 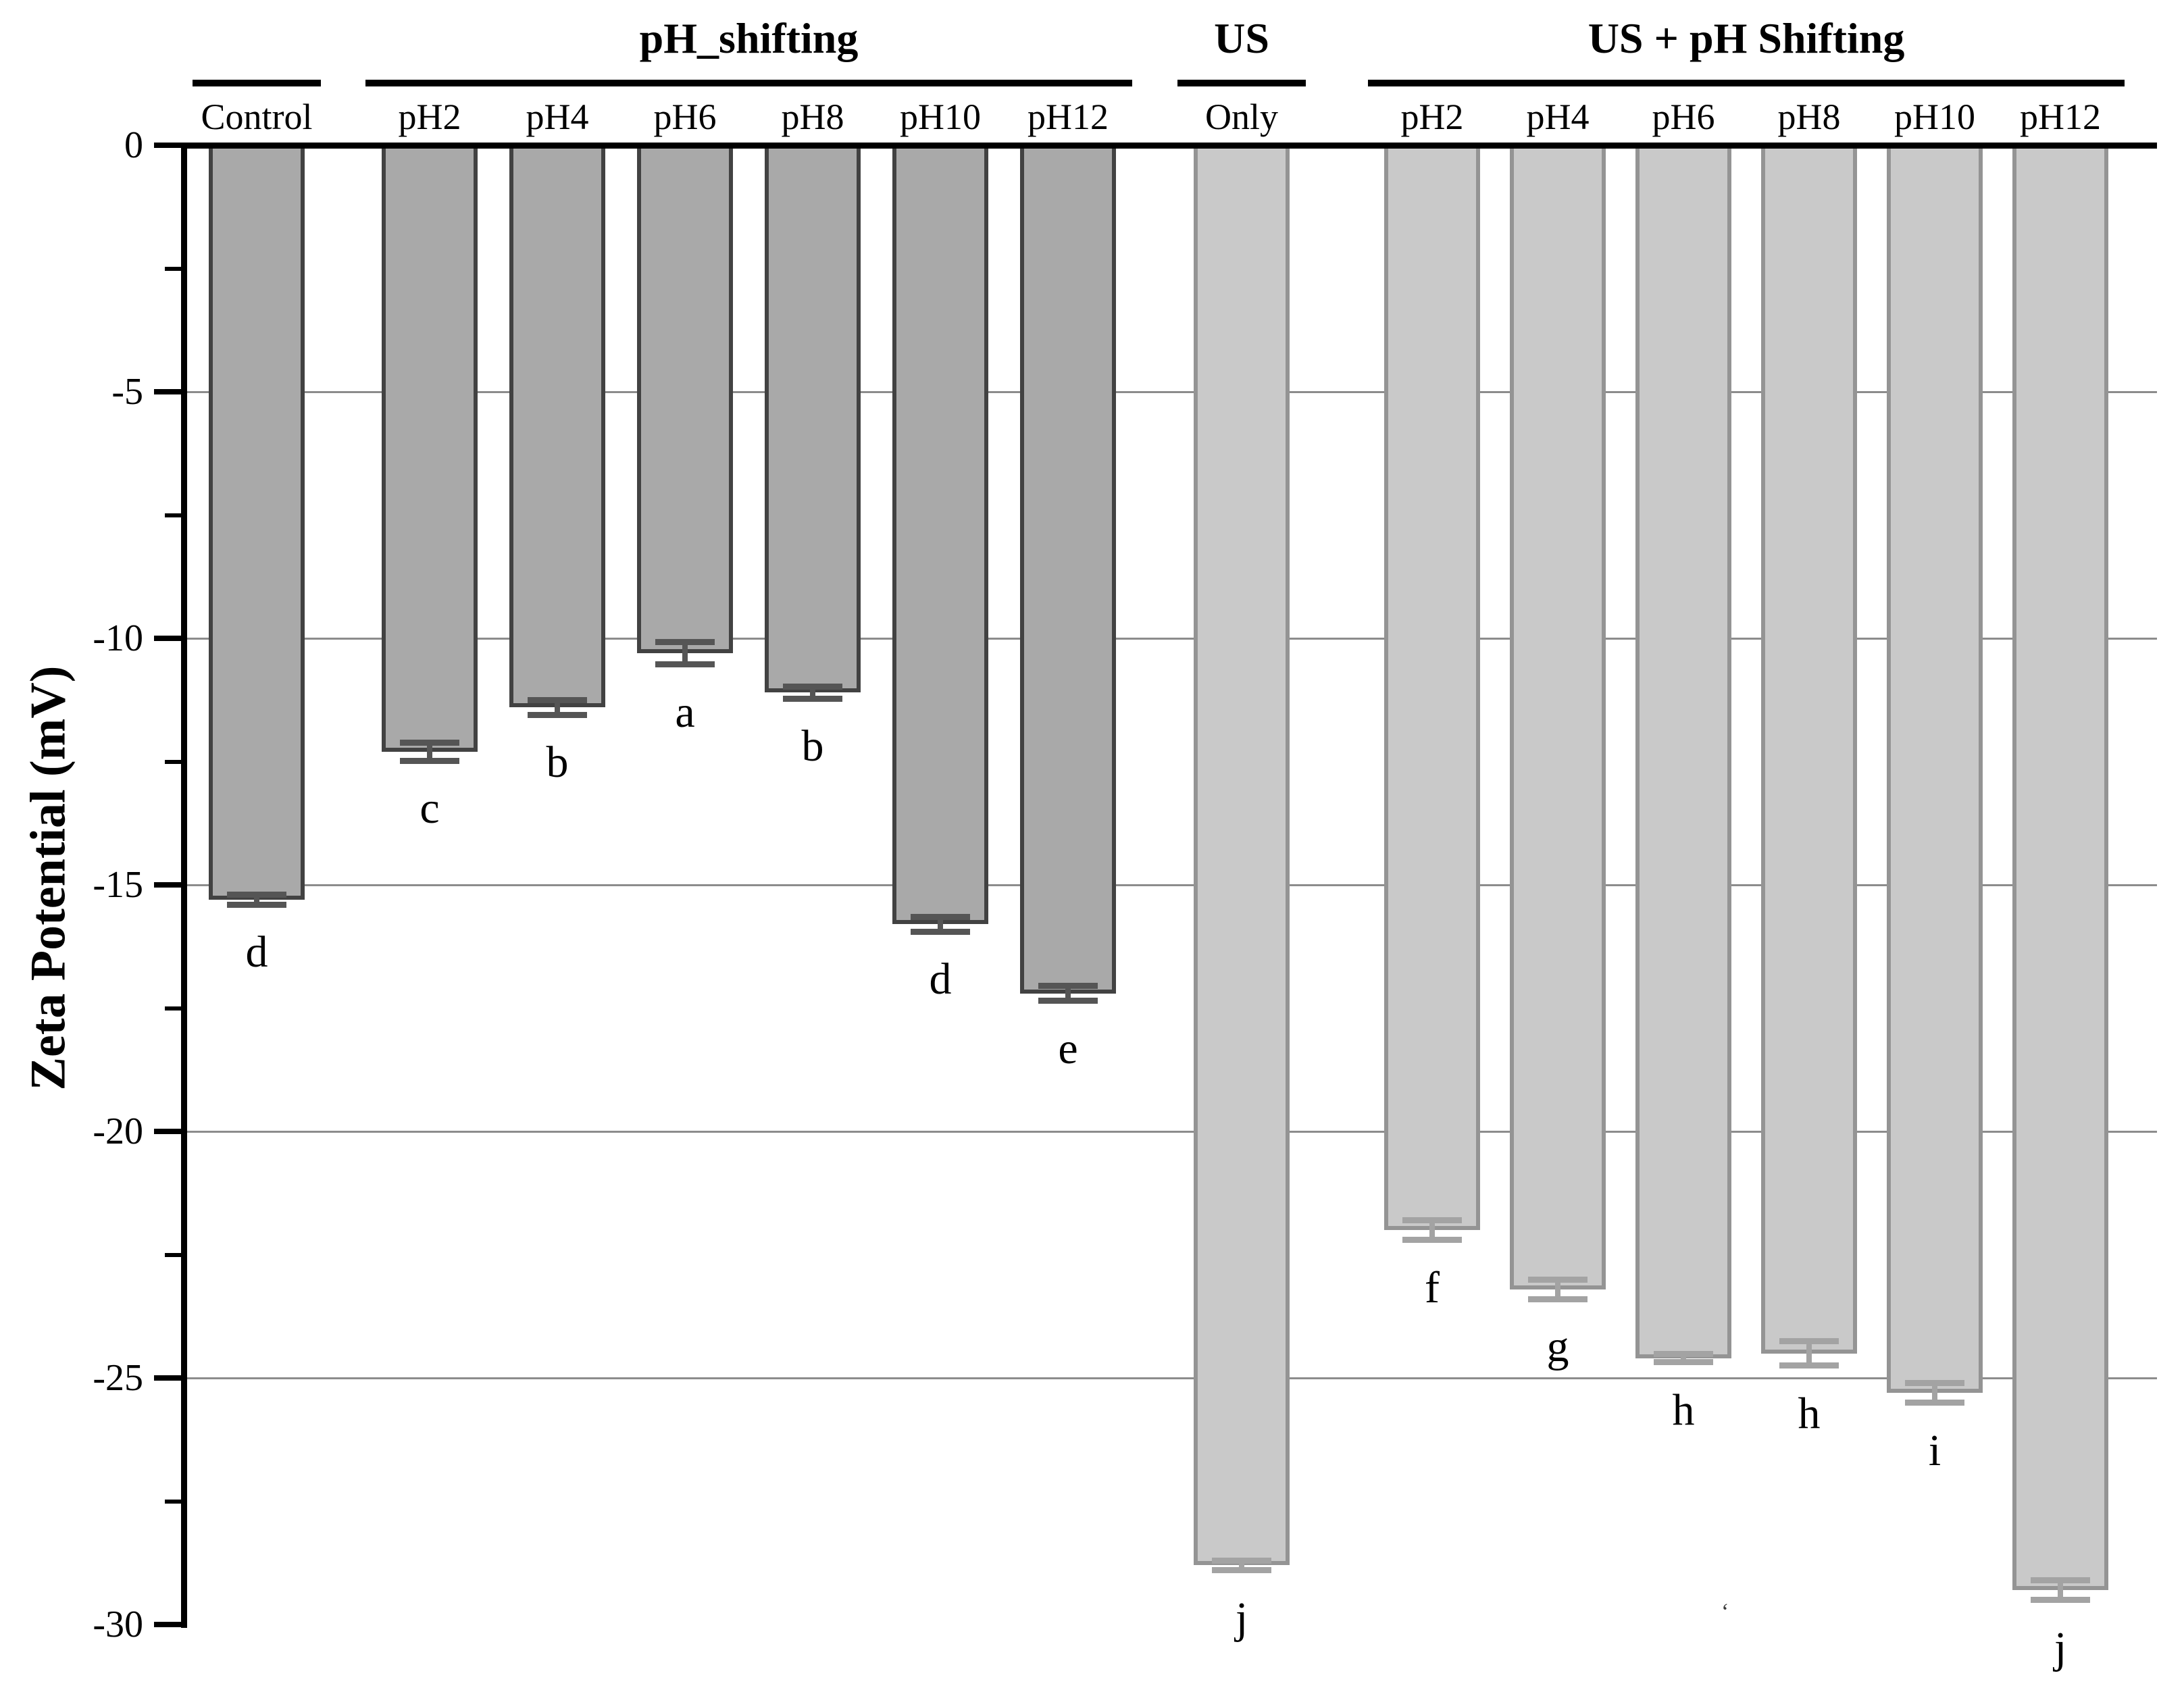 What do you see at coordinates (118, 1378) in the screenshot?
I see `y-tick-label: -25` at bounding box center [118, 1378].